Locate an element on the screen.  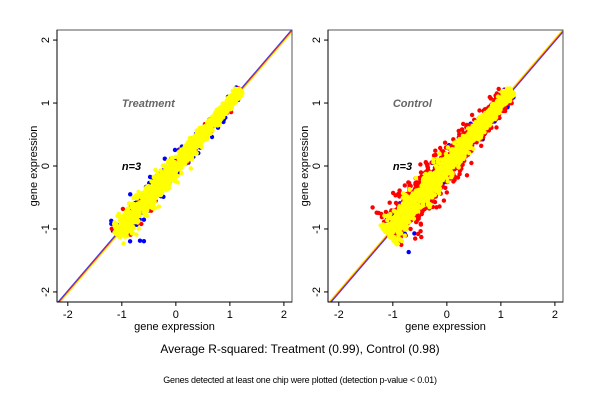
series-yellow is located at coordinates (178, 166).